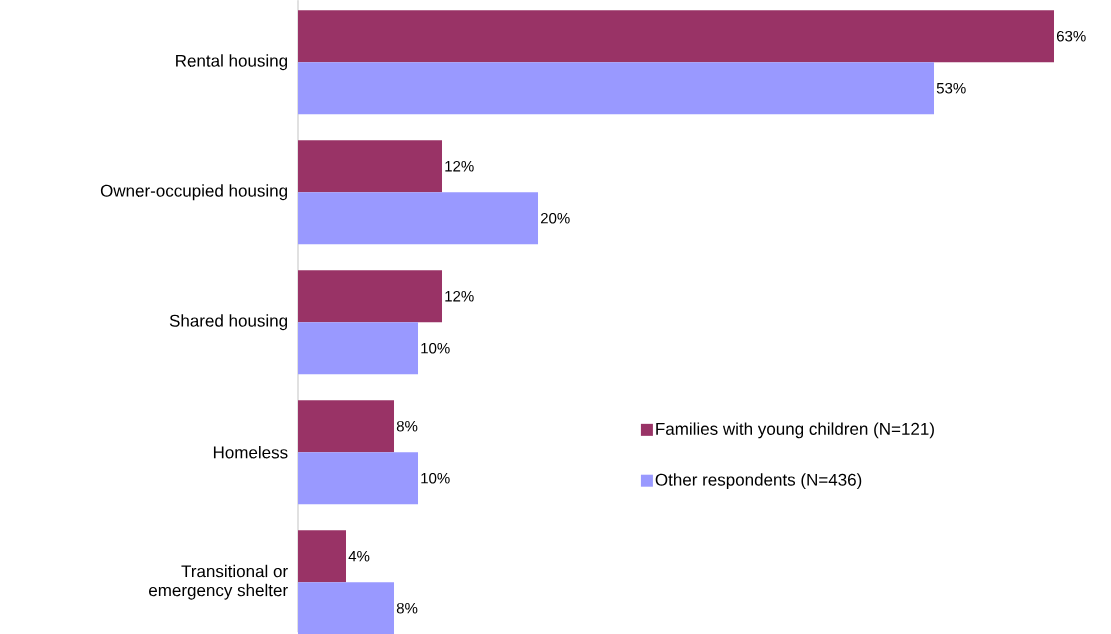 Image resolution: width=1111 pixels, height=634 pixels. I want to click on data-label: 63%, so click(1071, 36).